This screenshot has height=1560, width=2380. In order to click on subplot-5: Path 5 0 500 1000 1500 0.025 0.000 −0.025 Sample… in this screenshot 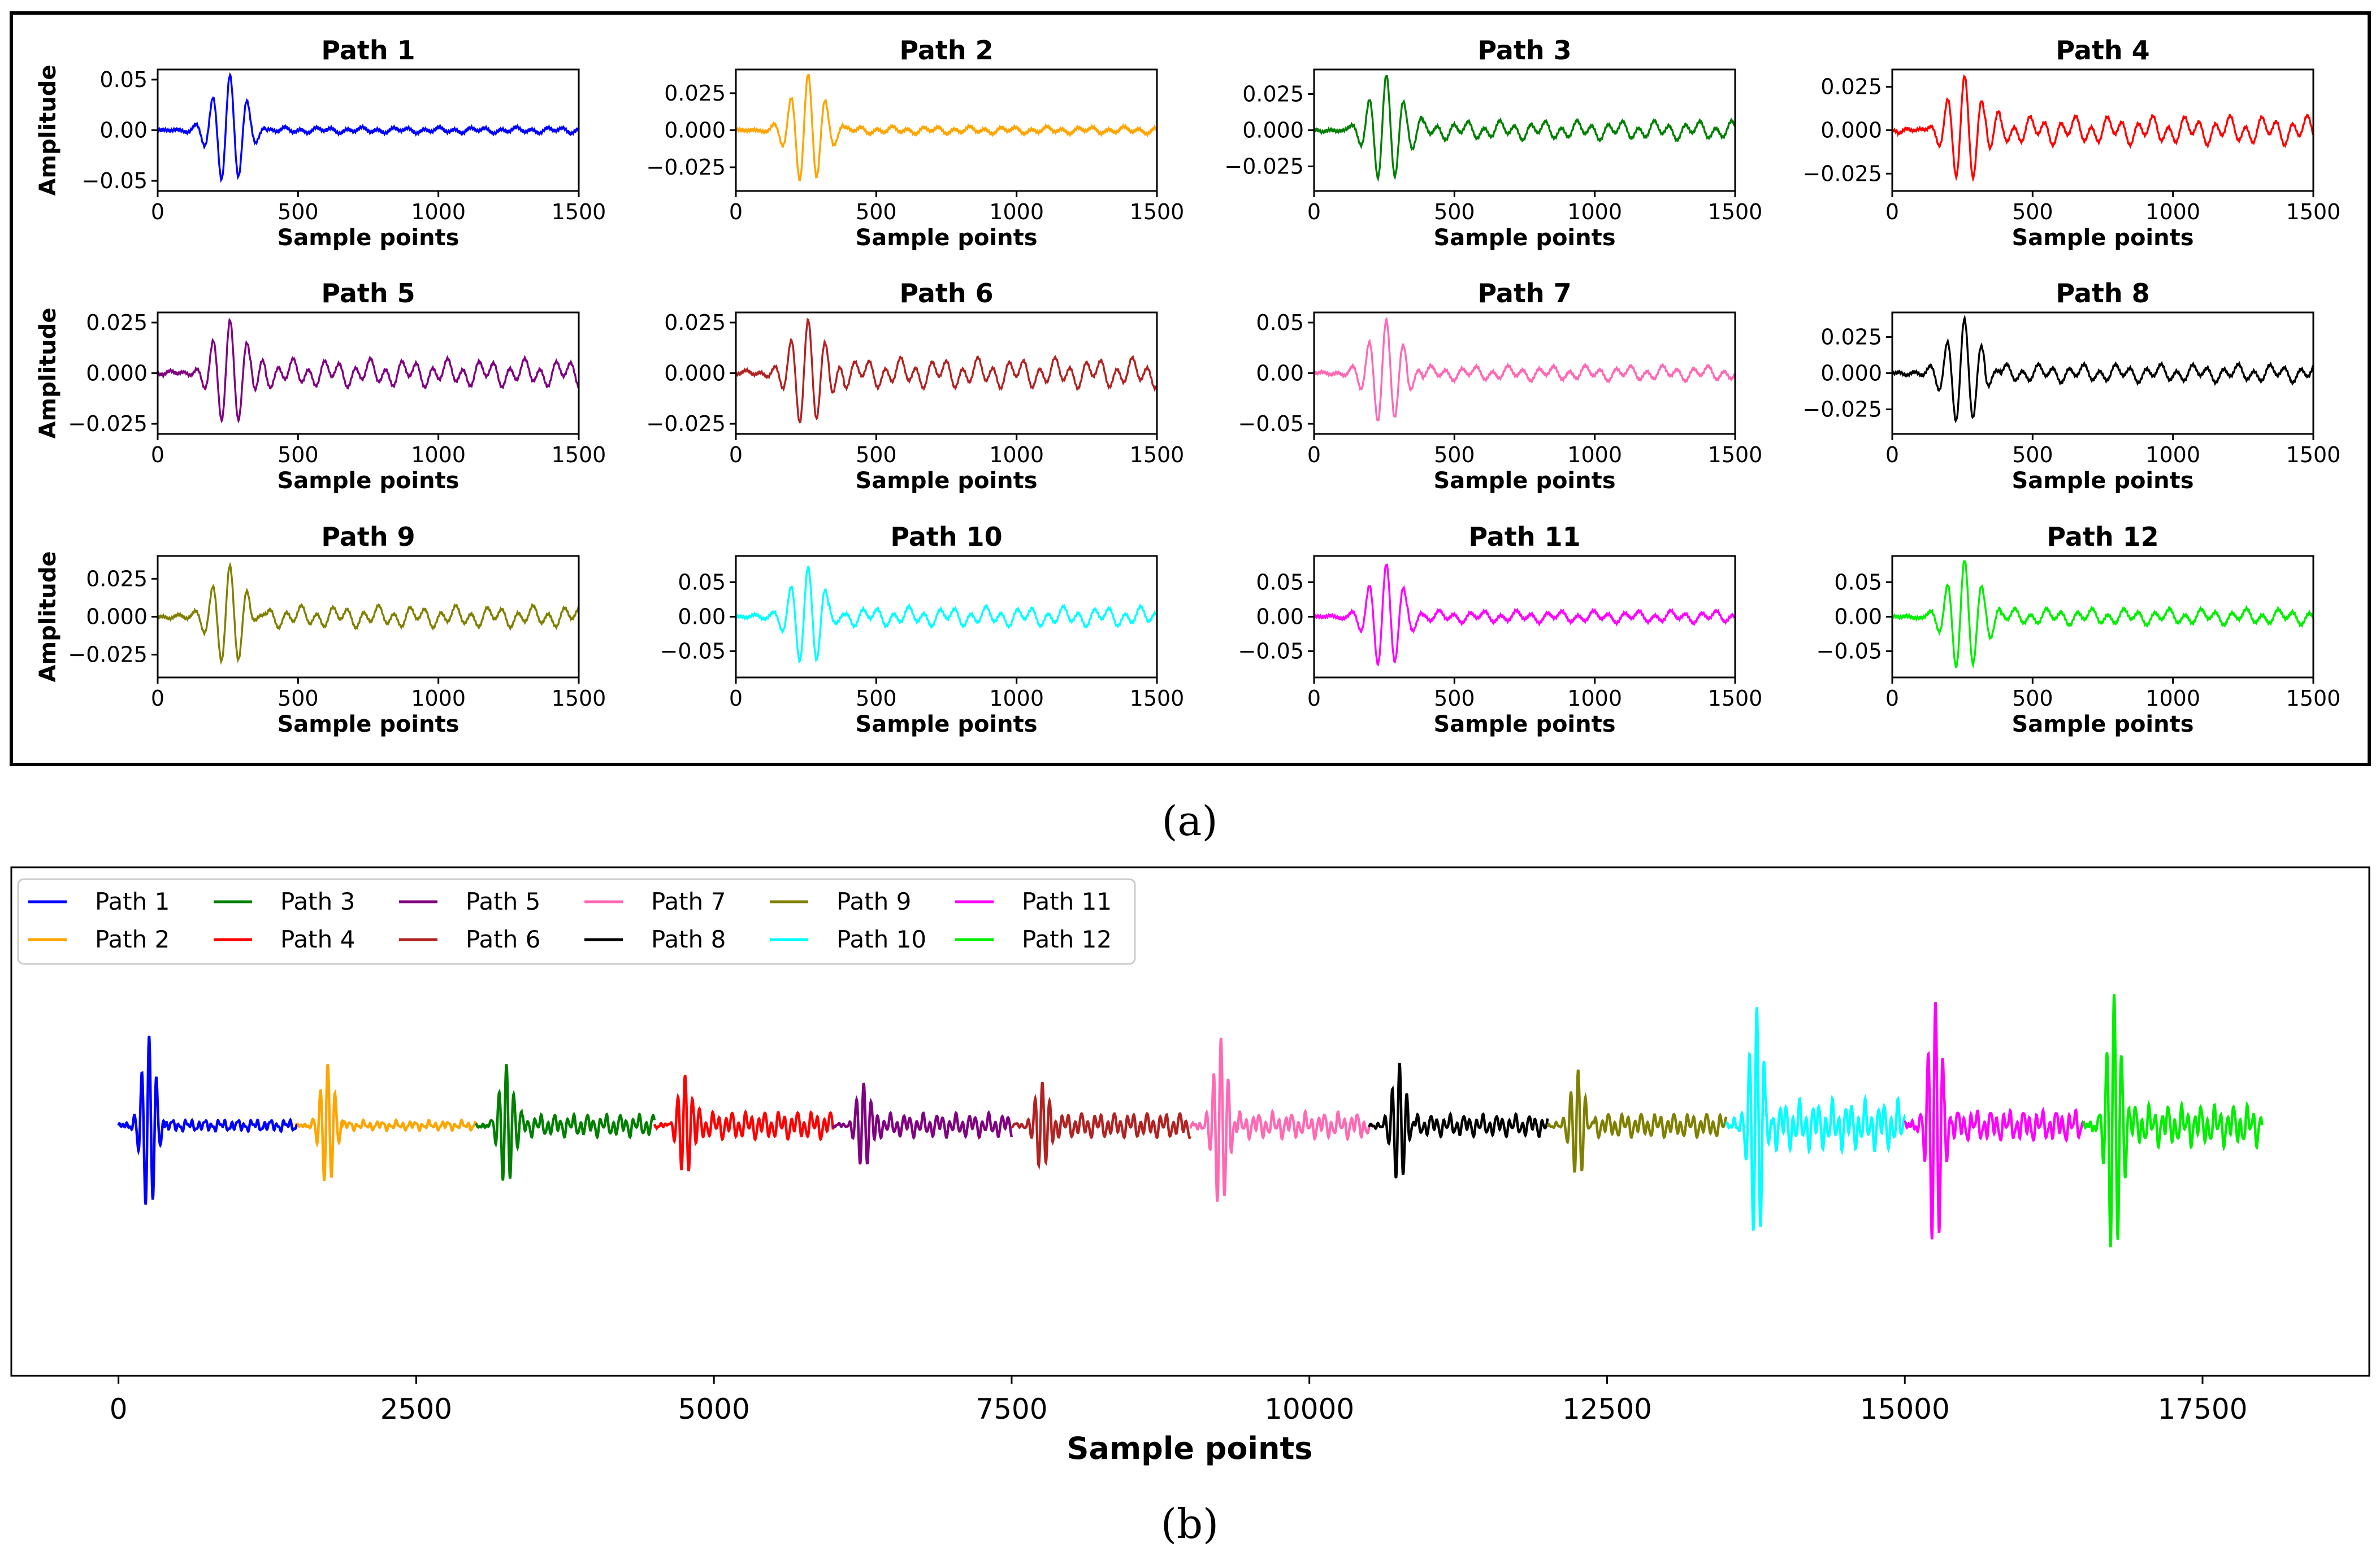, I will do `click(320, 386)`.